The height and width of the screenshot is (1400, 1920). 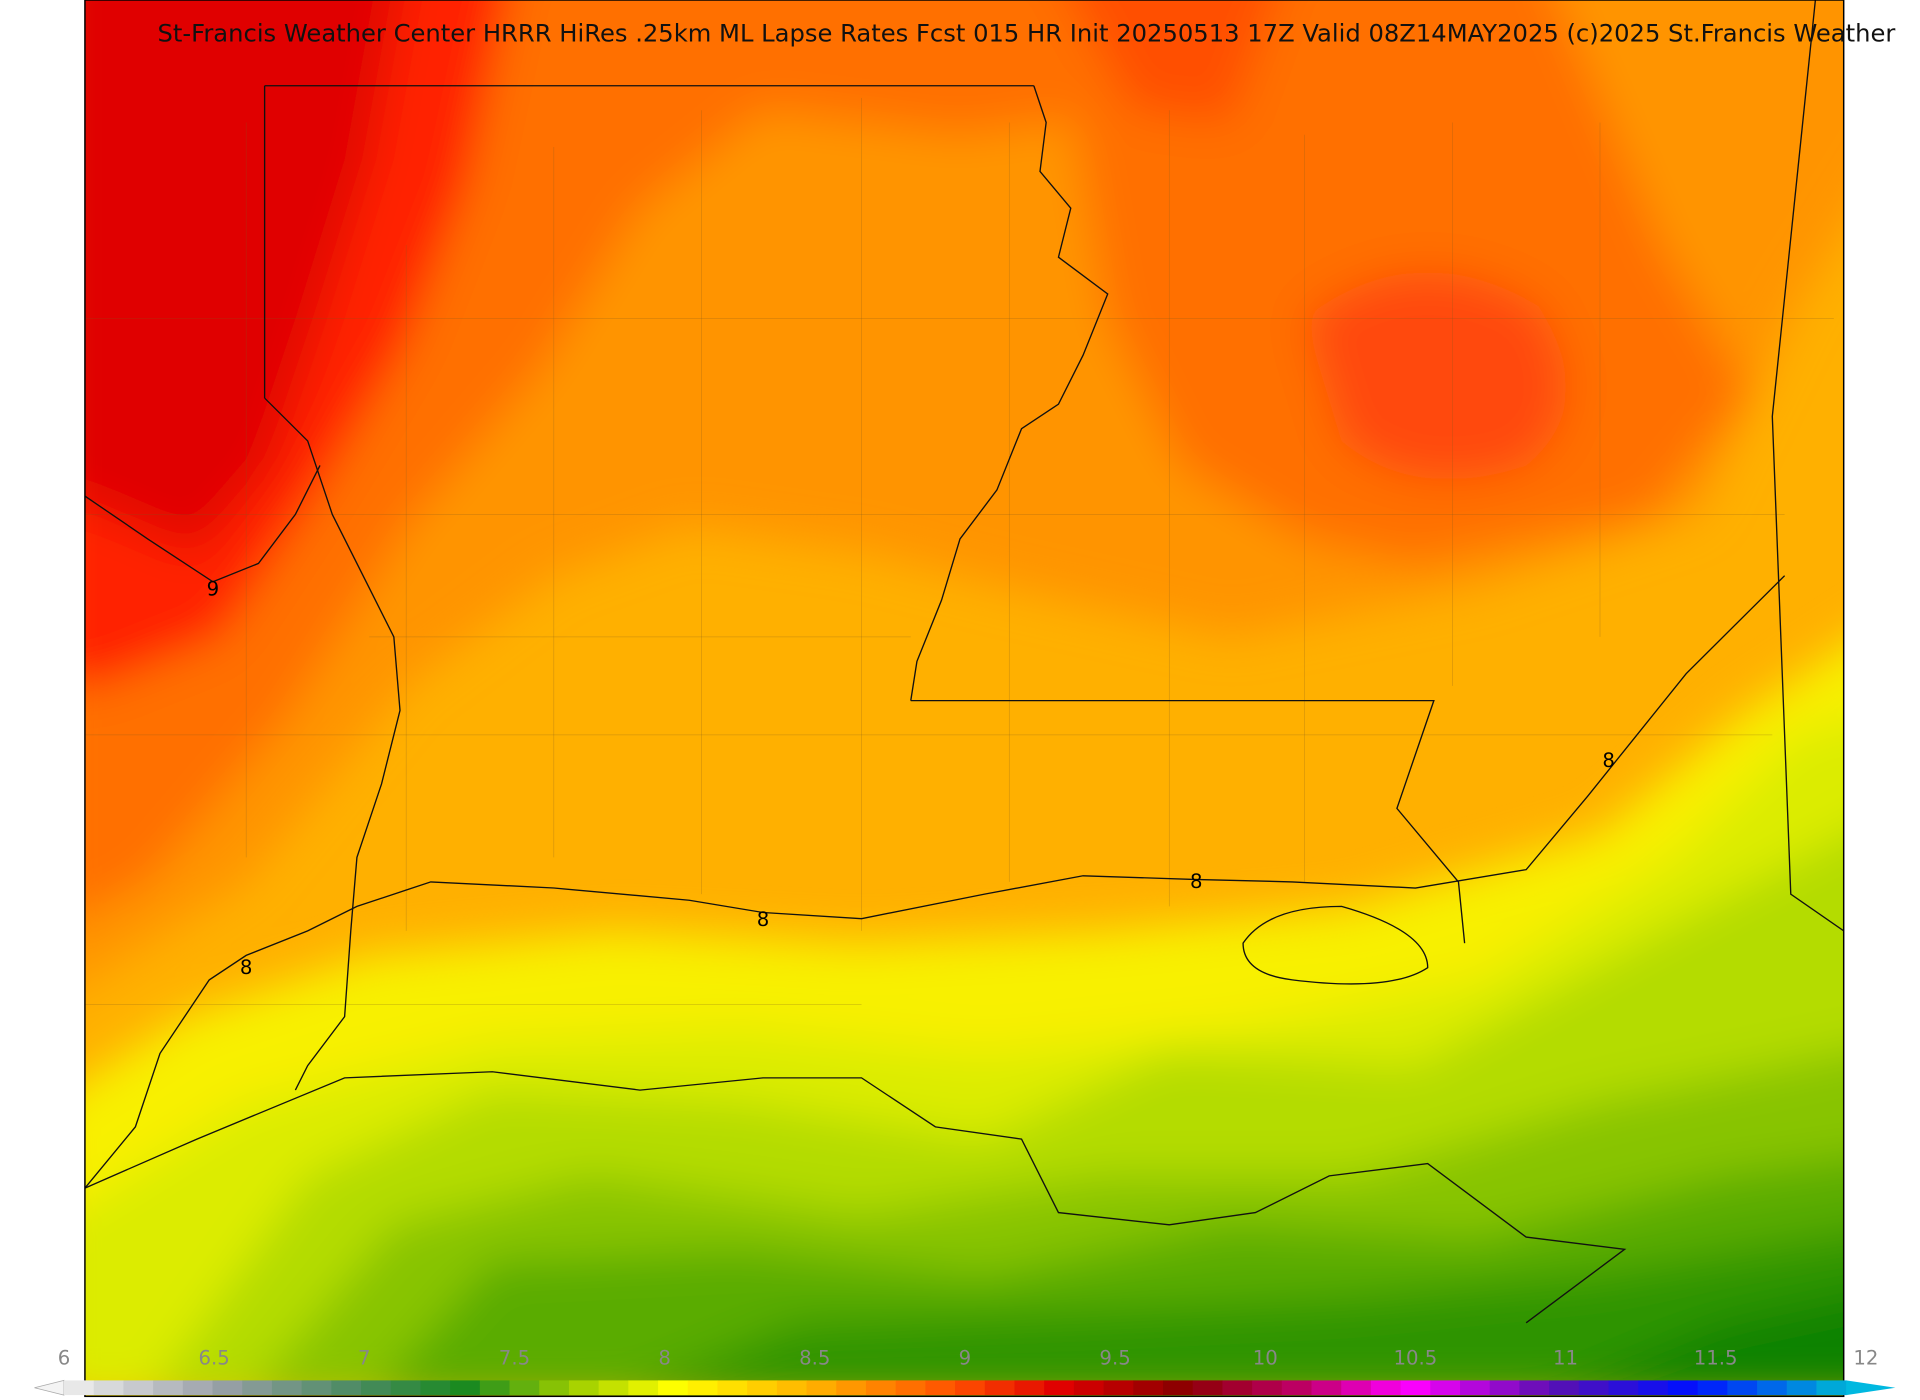 I want to click on colorbar-tick-label: 11.5, so click(x=1716, y=1358).